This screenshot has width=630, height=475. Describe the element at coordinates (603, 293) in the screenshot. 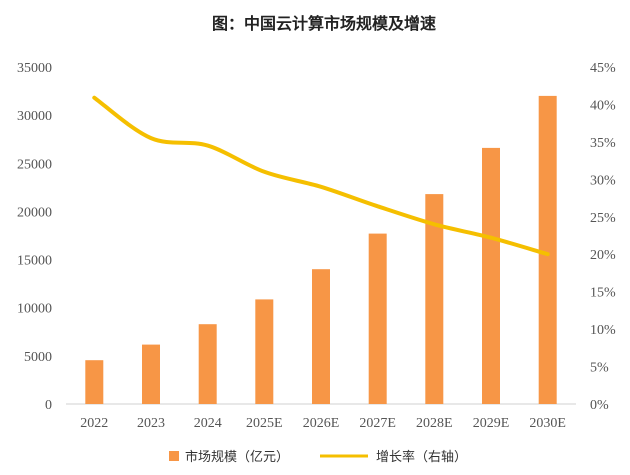

I see `right-axis-tick: 15%` at that location.